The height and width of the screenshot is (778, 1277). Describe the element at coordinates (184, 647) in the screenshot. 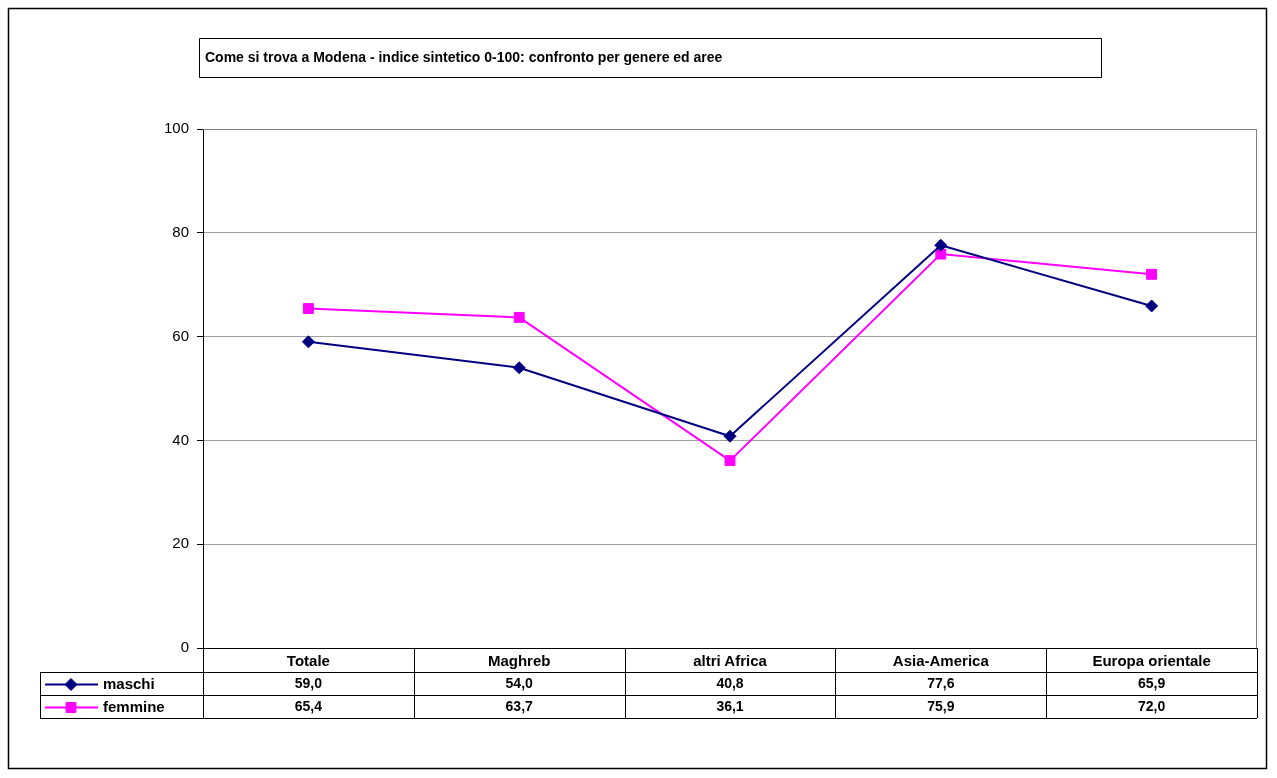

I see `y-tick-label: 0` at that location.